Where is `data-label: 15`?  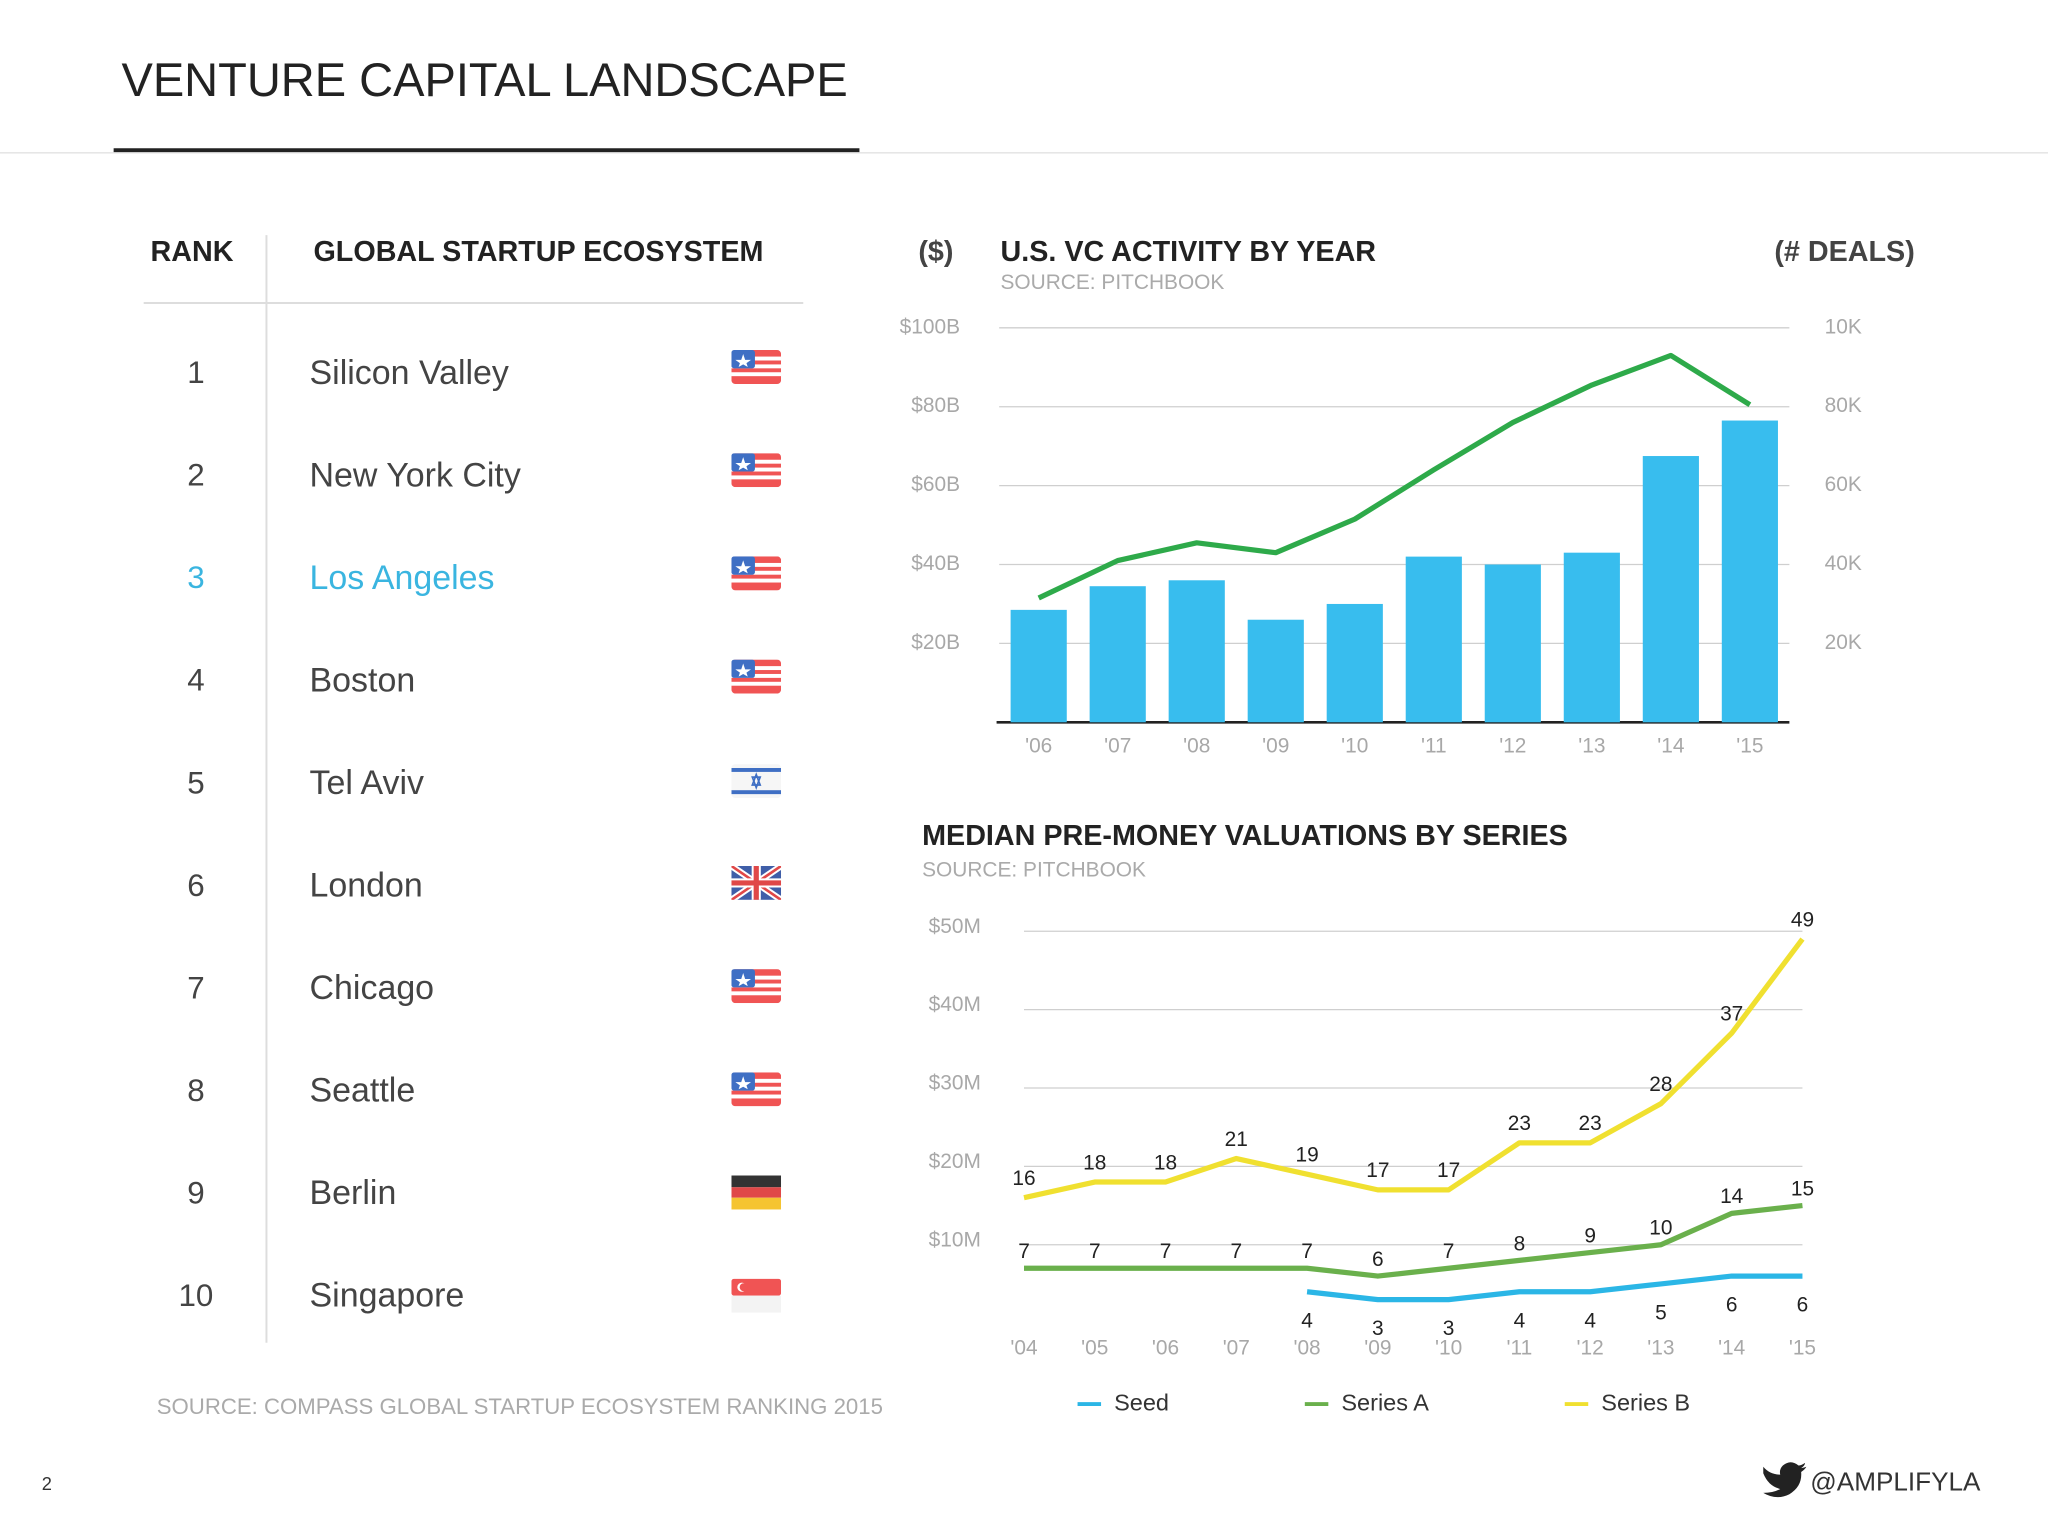
data-label: 15 is located at coordinates (1802, 1188).